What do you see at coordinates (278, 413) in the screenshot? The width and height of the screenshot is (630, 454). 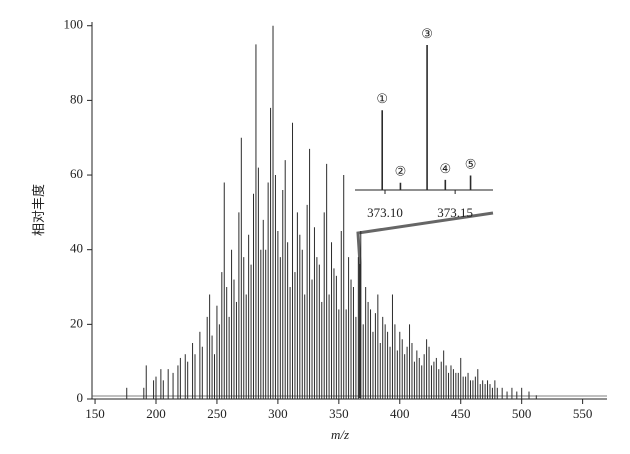 I see `x-tick-label: 300` at bounding box center [278, 413].